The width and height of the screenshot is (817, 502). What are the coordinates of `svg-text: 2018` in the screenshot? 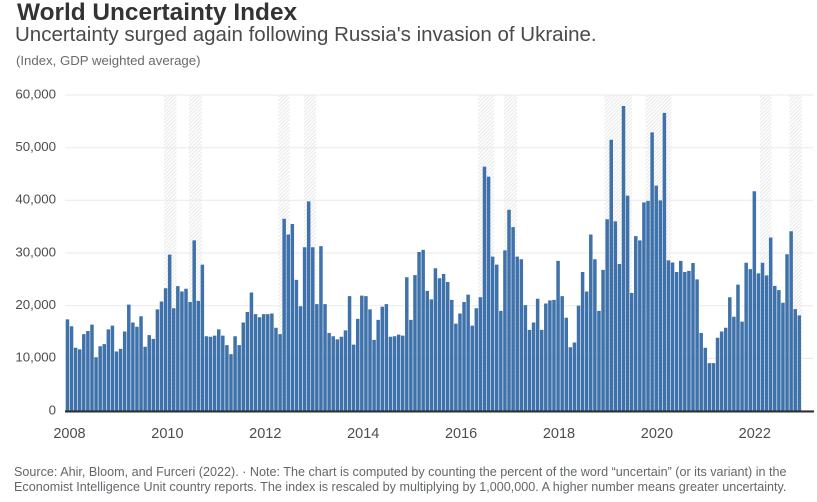 It's located at (559, 434).